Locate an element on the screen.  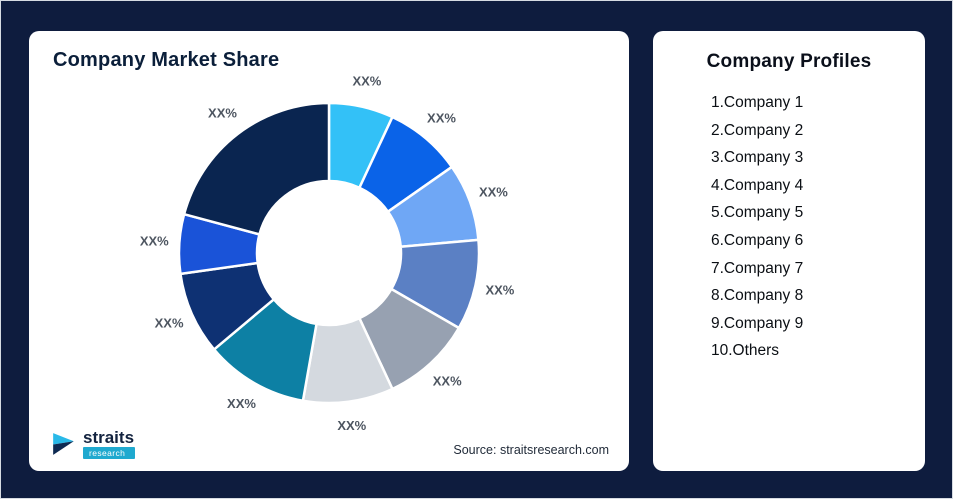
slice-label-company-7: XX% is located at coordinates (241, 403).